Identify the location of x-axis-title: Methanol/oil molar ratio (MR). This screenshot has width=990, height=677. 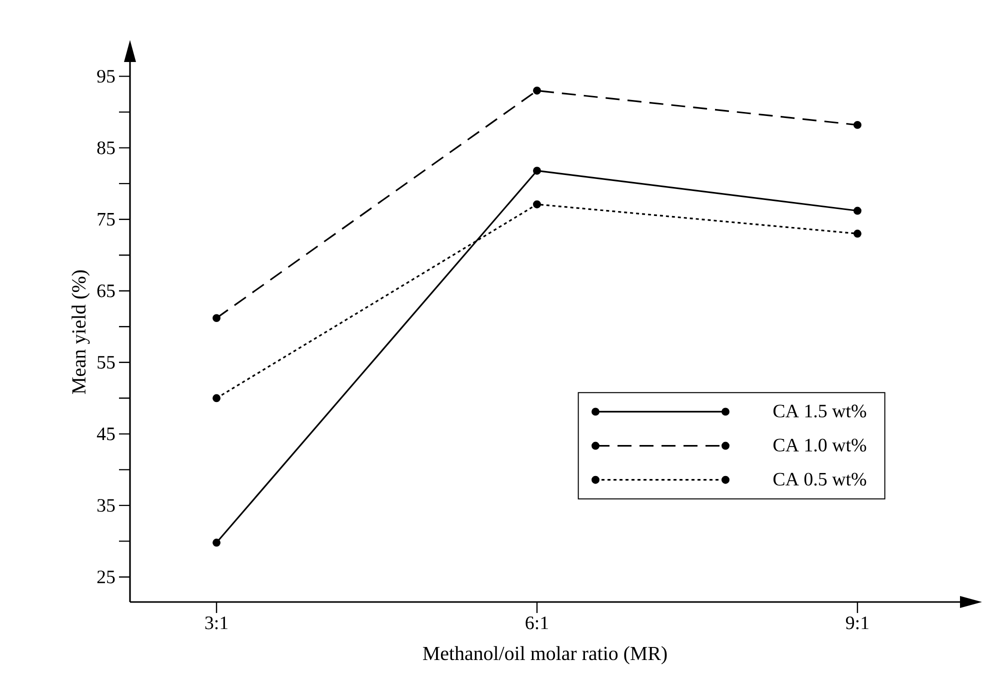
(545, 655).